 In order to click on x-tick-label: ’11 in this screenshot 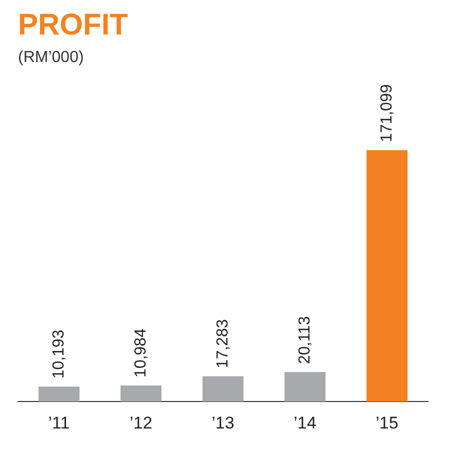, I will do `click(59, 422)`.